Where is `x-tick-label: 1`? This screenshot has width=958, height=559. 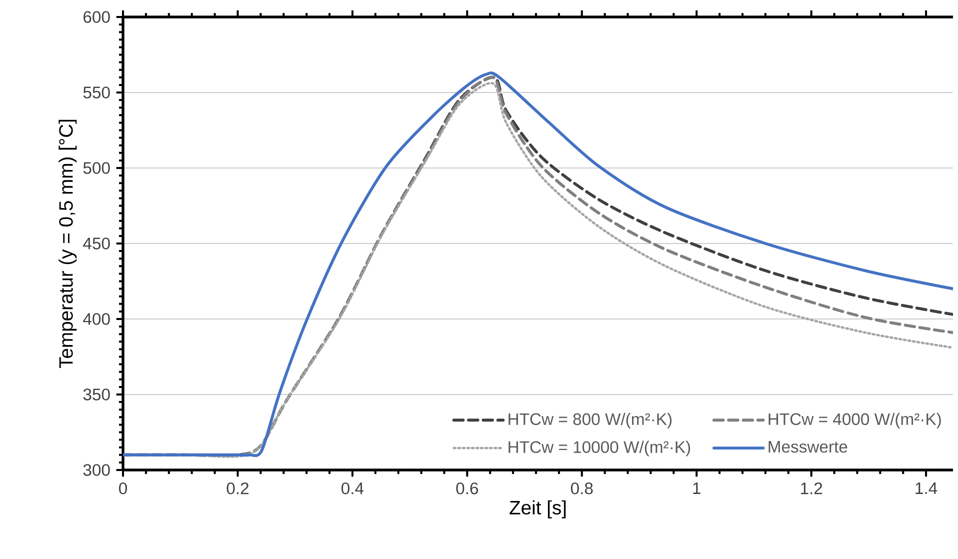
x-tick-label: 1 is located at coordinates (696, 488).